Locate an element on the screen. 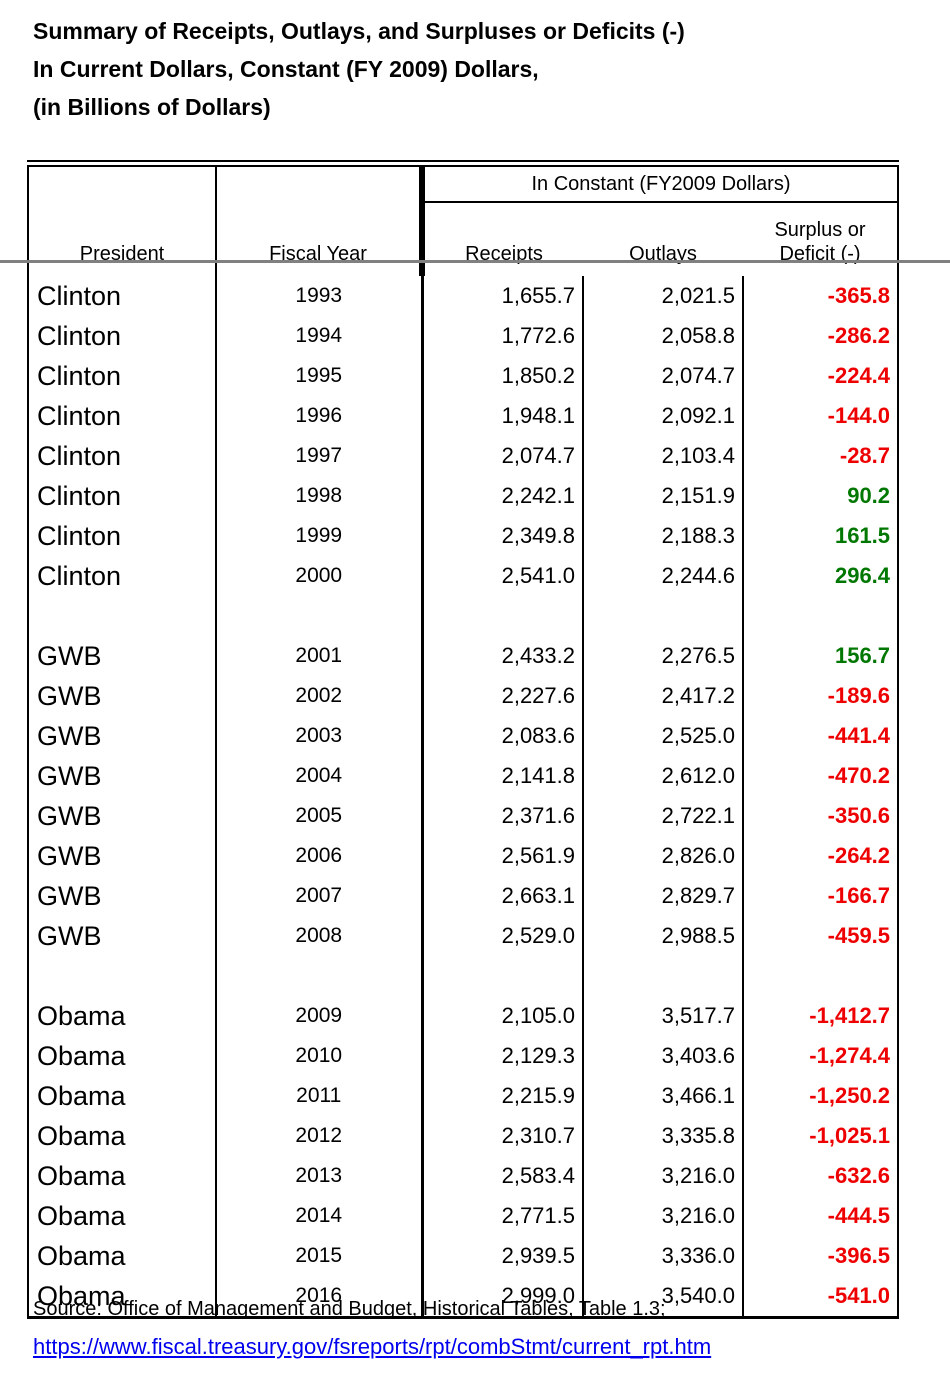 This screenshot has height=1392, width=950. outlays-cell: 2,244.6 is located at coordinates (662, 576).